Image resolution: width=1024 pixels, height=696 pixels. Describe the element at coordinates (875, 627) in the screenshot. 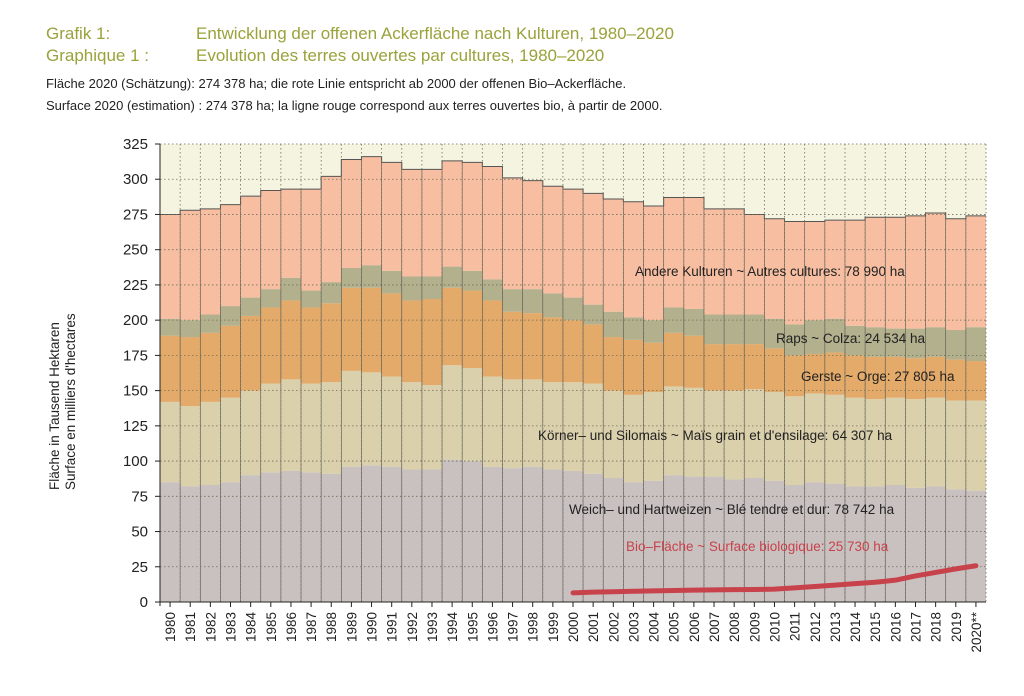

I see `x-tick-label: 2015` at that location.